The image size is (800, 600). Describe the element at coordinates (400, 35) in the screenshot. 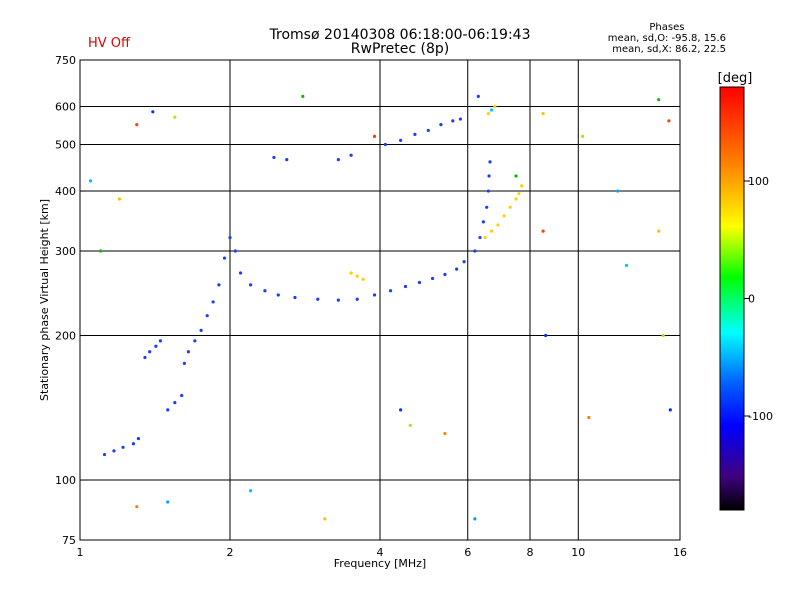

I see `chart-title: Tromsø 20140308 06:18:00-06:19:43` at that location.